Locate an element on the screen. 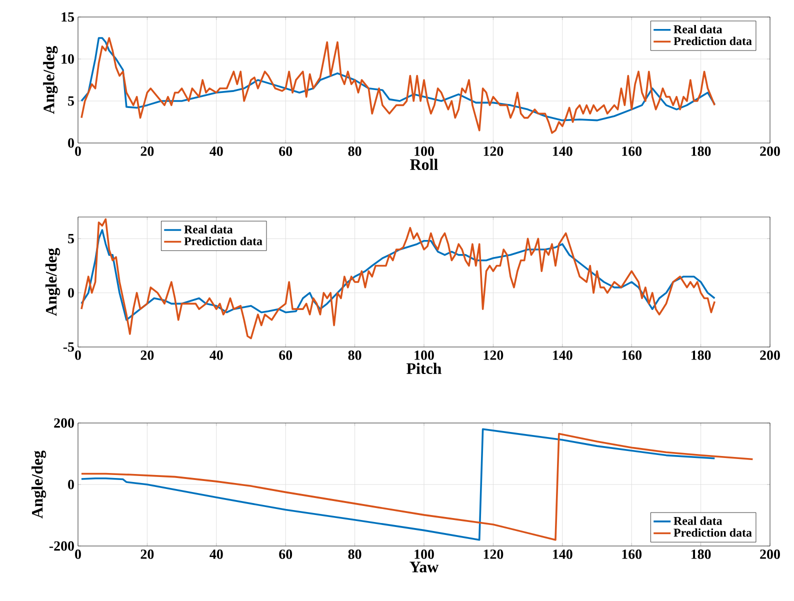 The width and height of the screenshot is (794, 601). x-axis-title: Pitch is located at coordinates (424, 368).